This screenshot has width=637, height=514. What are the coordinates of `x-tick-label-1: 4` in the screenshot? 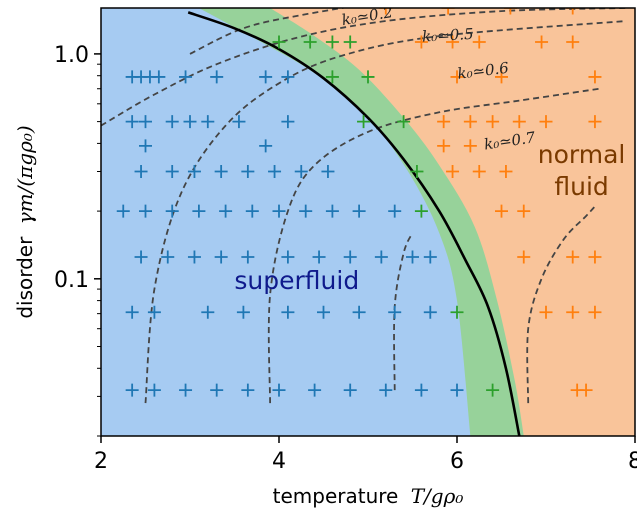 It's located at (279, 461).